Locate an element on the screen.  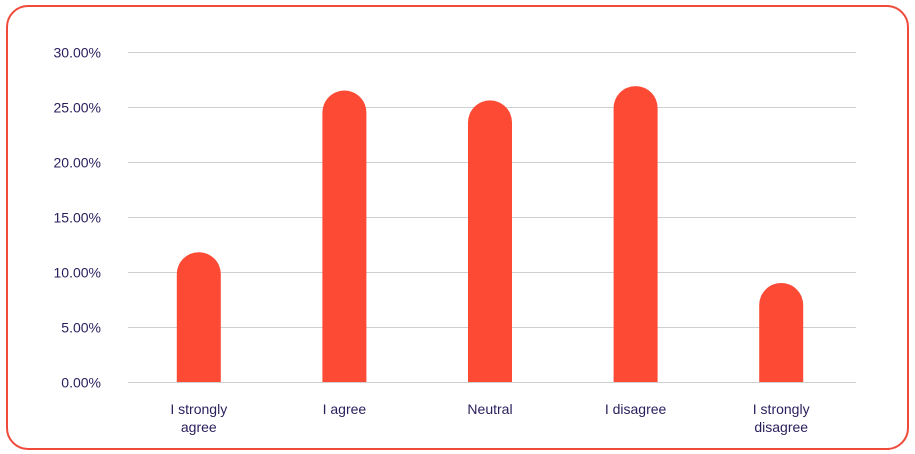
y-tick-label: 20.00% is located at coordinates (77, 163).